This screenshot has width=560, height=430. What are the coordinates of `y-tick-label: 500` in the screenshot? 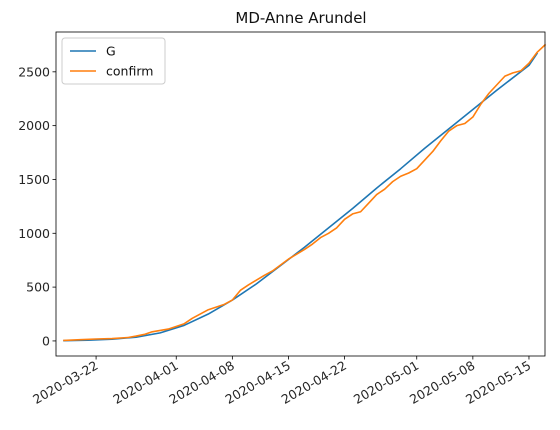 It's located at (38, 287).